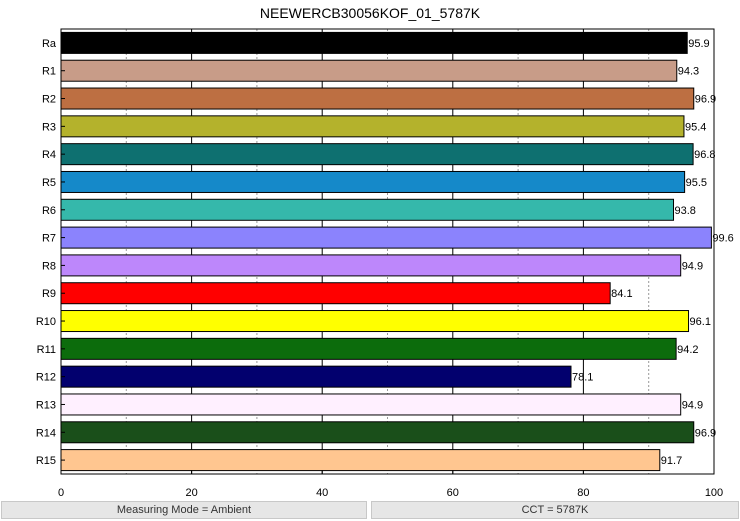 Image resolution: width=740 pixels, height=521 pixels. What do you see at coordinates (49, 266) in the screenshot?
I see `category-label: R8` at bounding box center [49, 266].